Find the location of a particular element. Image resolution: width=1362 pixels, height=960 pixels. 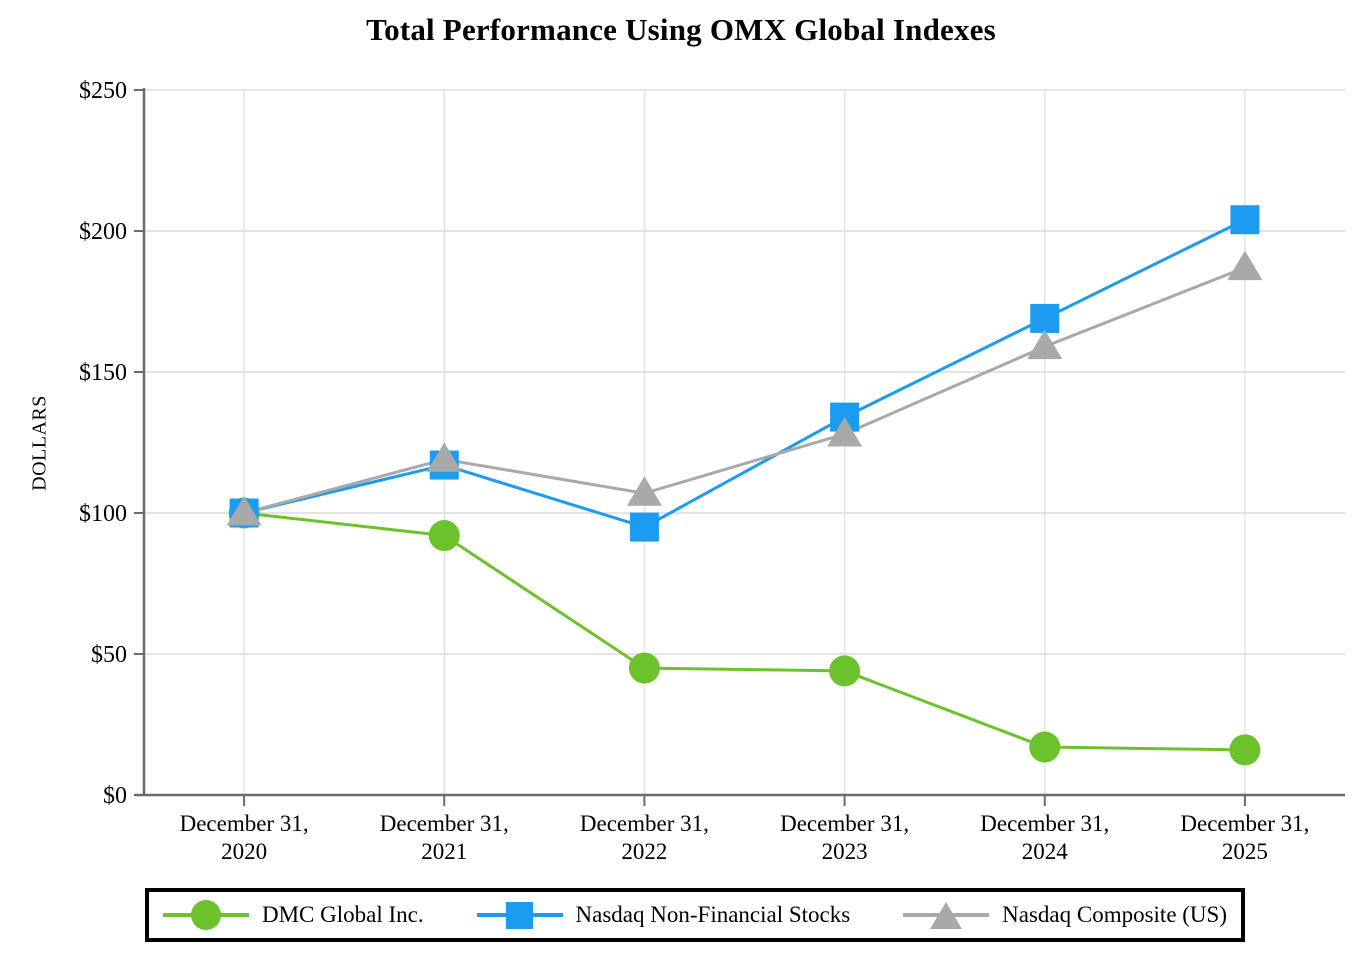

circle-icon is located at coordinates (206, 915).